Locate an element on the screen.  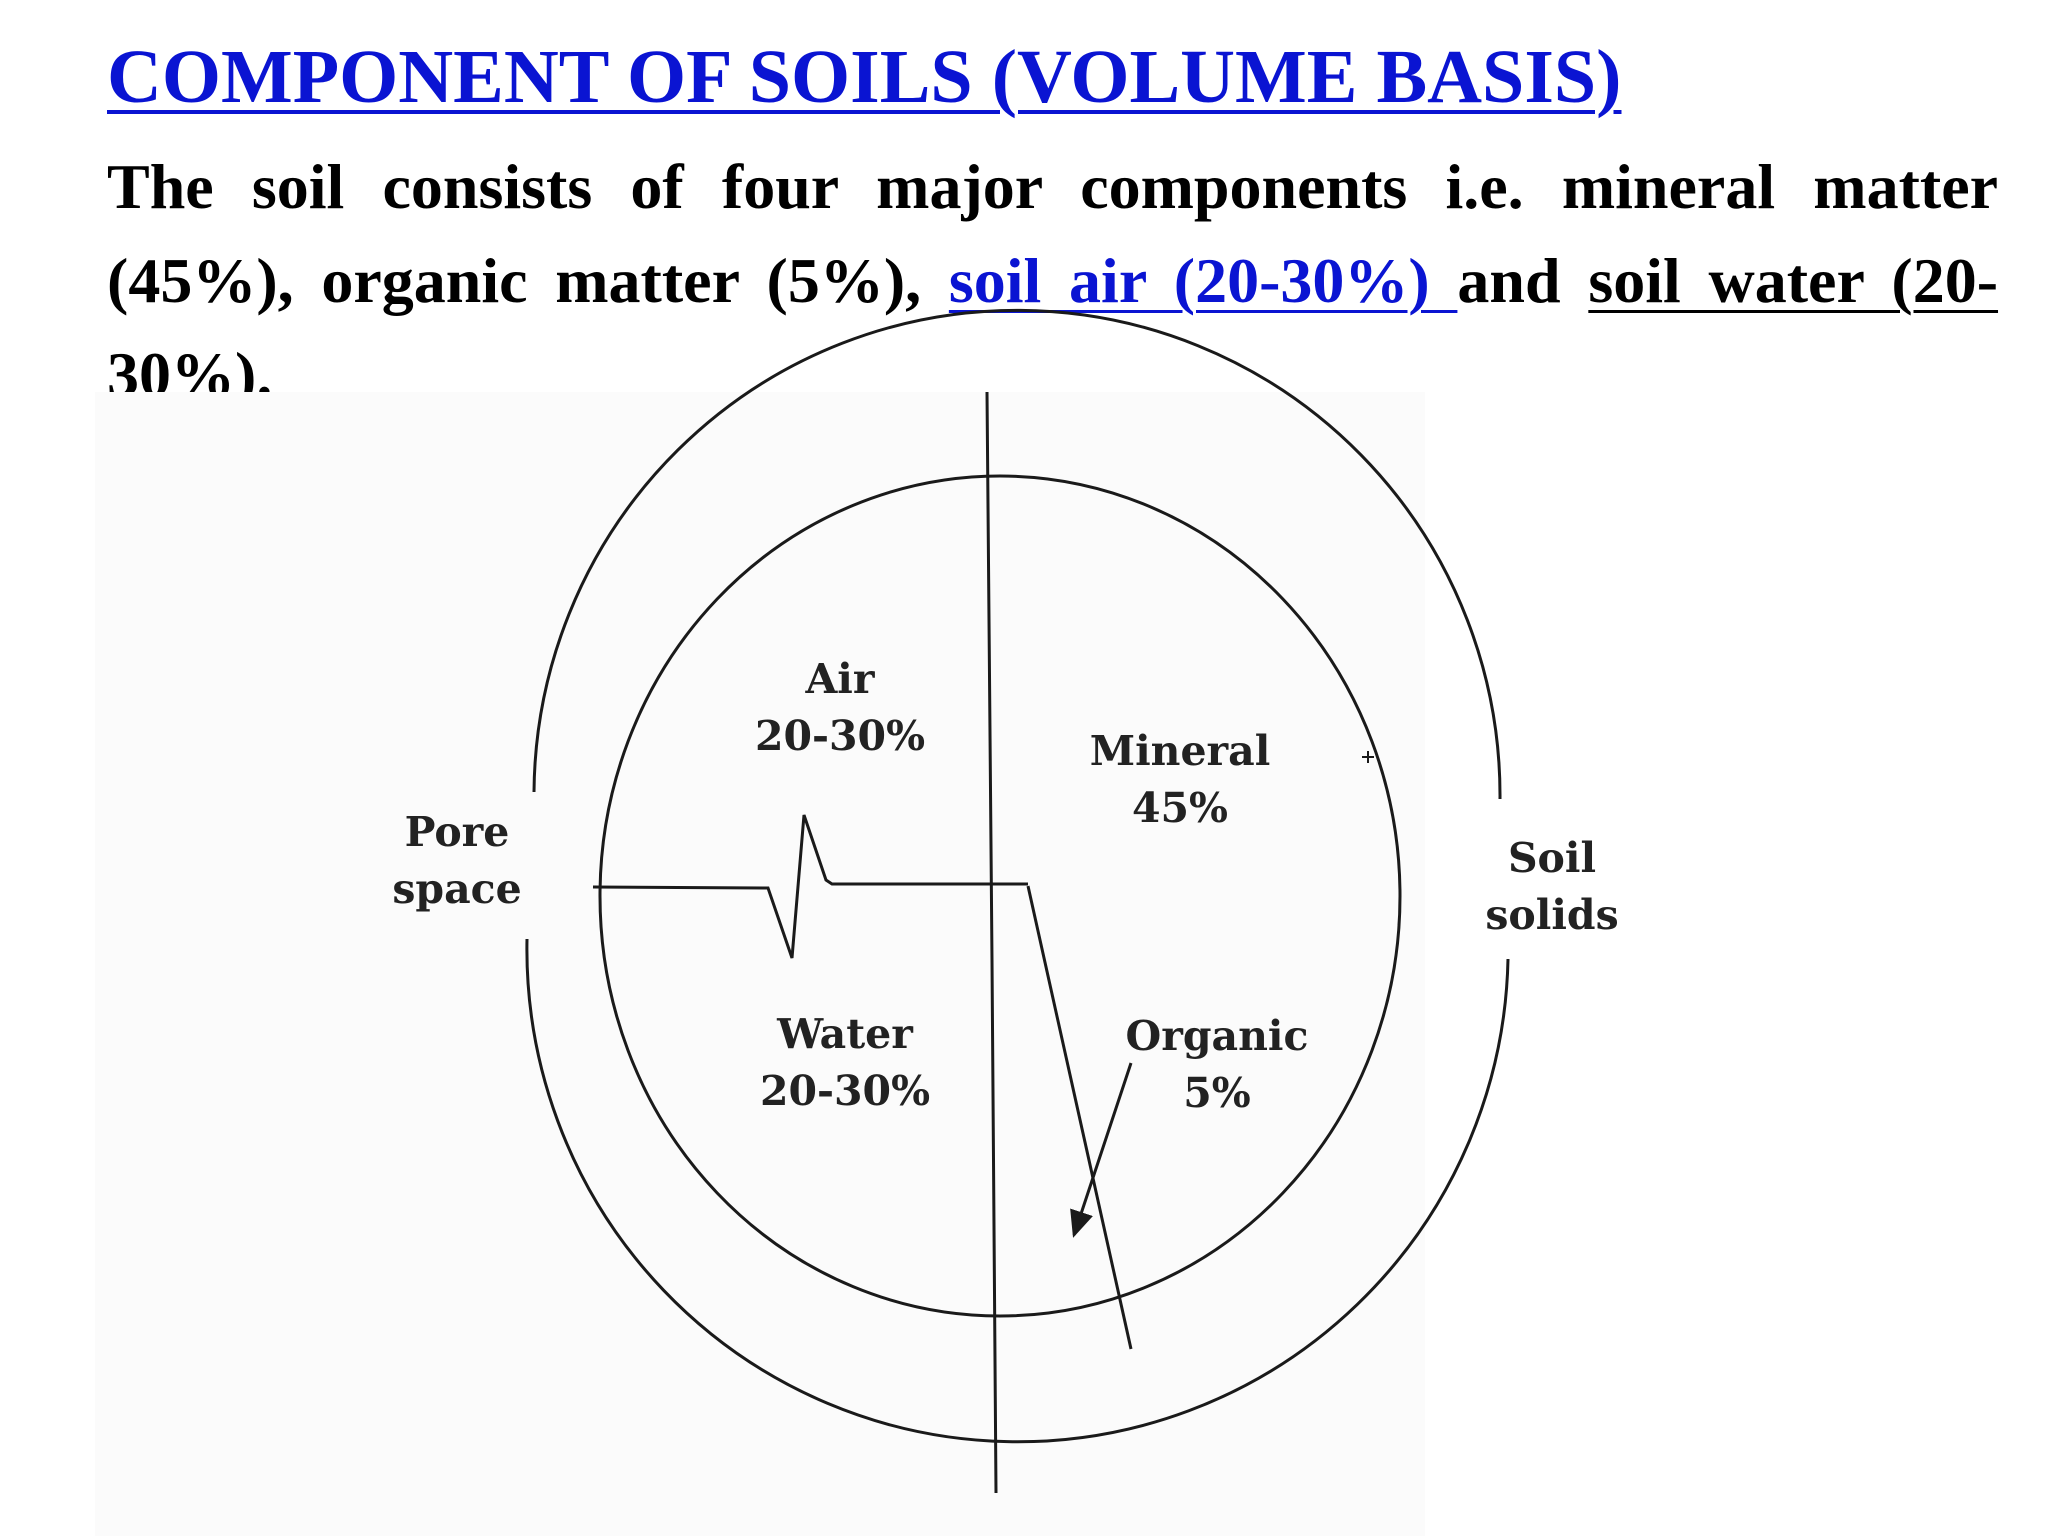
water-percent: 20-30% is located at coordinates (845, 1091).